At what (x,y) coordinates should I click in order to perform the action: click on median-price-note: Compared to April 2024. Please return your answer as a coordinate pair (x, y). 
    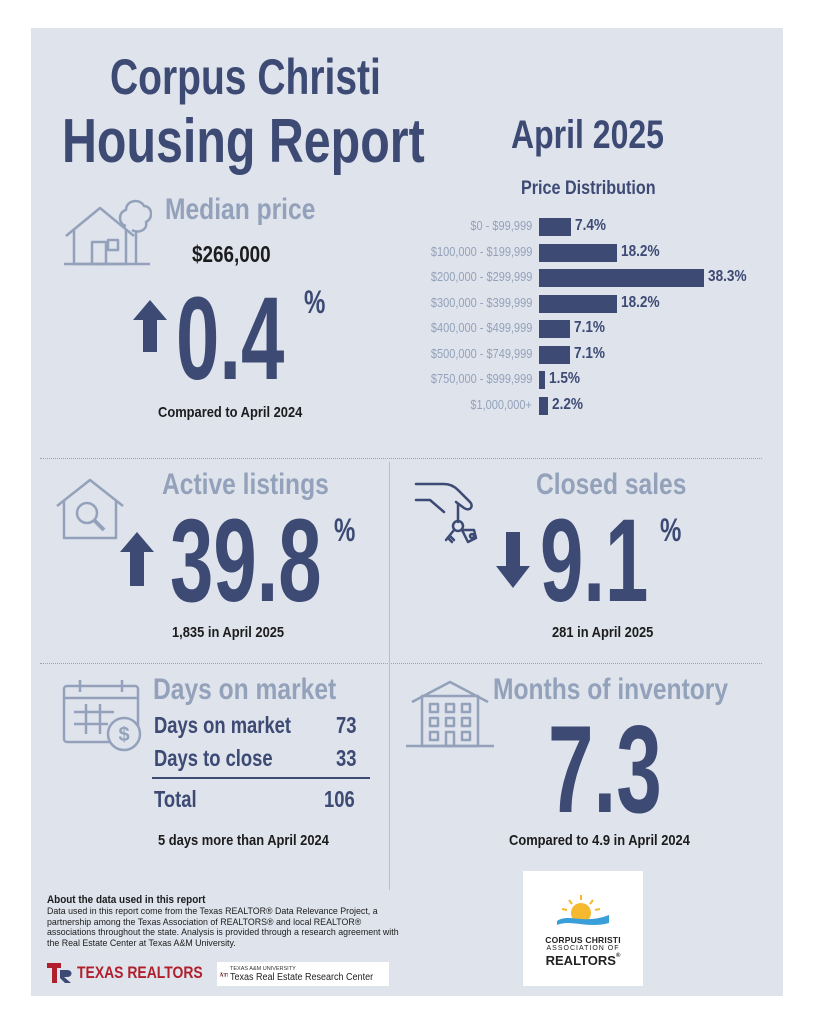
    Looking at the image, I should click on (230, 412).